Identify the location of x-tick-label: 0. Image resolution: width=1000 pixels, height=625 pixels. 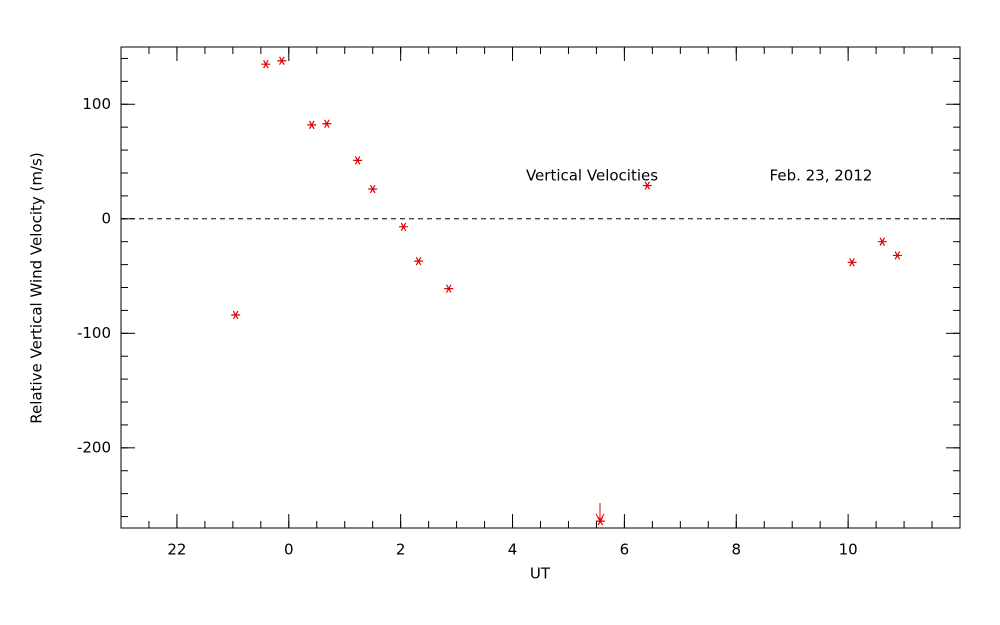
(289, 550).